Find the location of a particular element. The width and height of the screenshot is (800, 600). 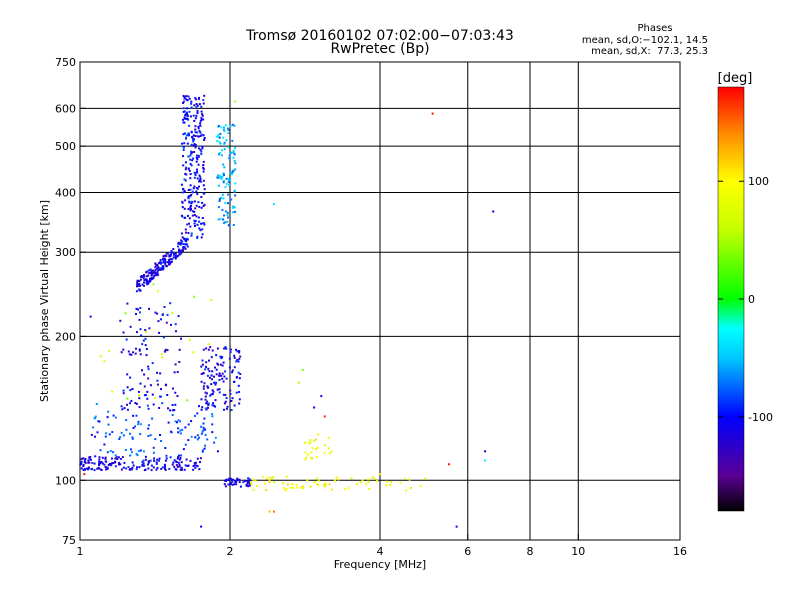

x-tick-label: 1 is located at coordinates (80, 551).